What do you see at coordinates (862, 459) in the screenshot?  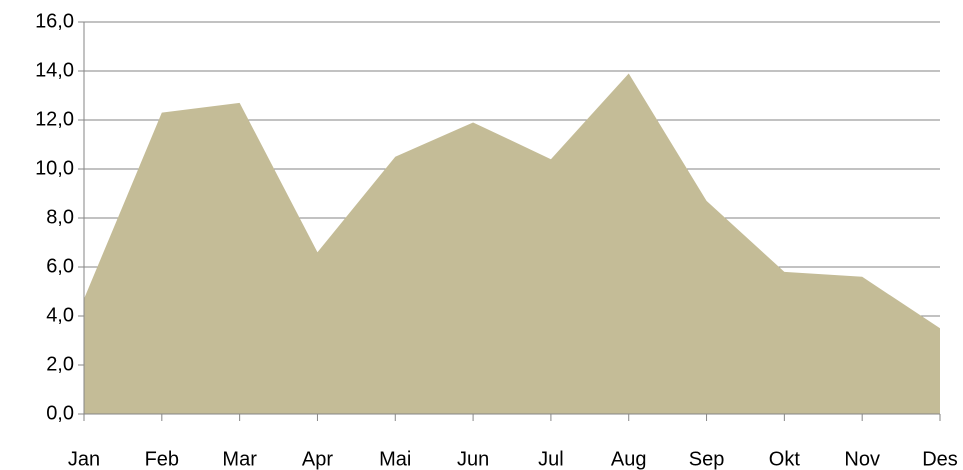 I see `x-tick-label: Nov` at bounding box center [862, 459].